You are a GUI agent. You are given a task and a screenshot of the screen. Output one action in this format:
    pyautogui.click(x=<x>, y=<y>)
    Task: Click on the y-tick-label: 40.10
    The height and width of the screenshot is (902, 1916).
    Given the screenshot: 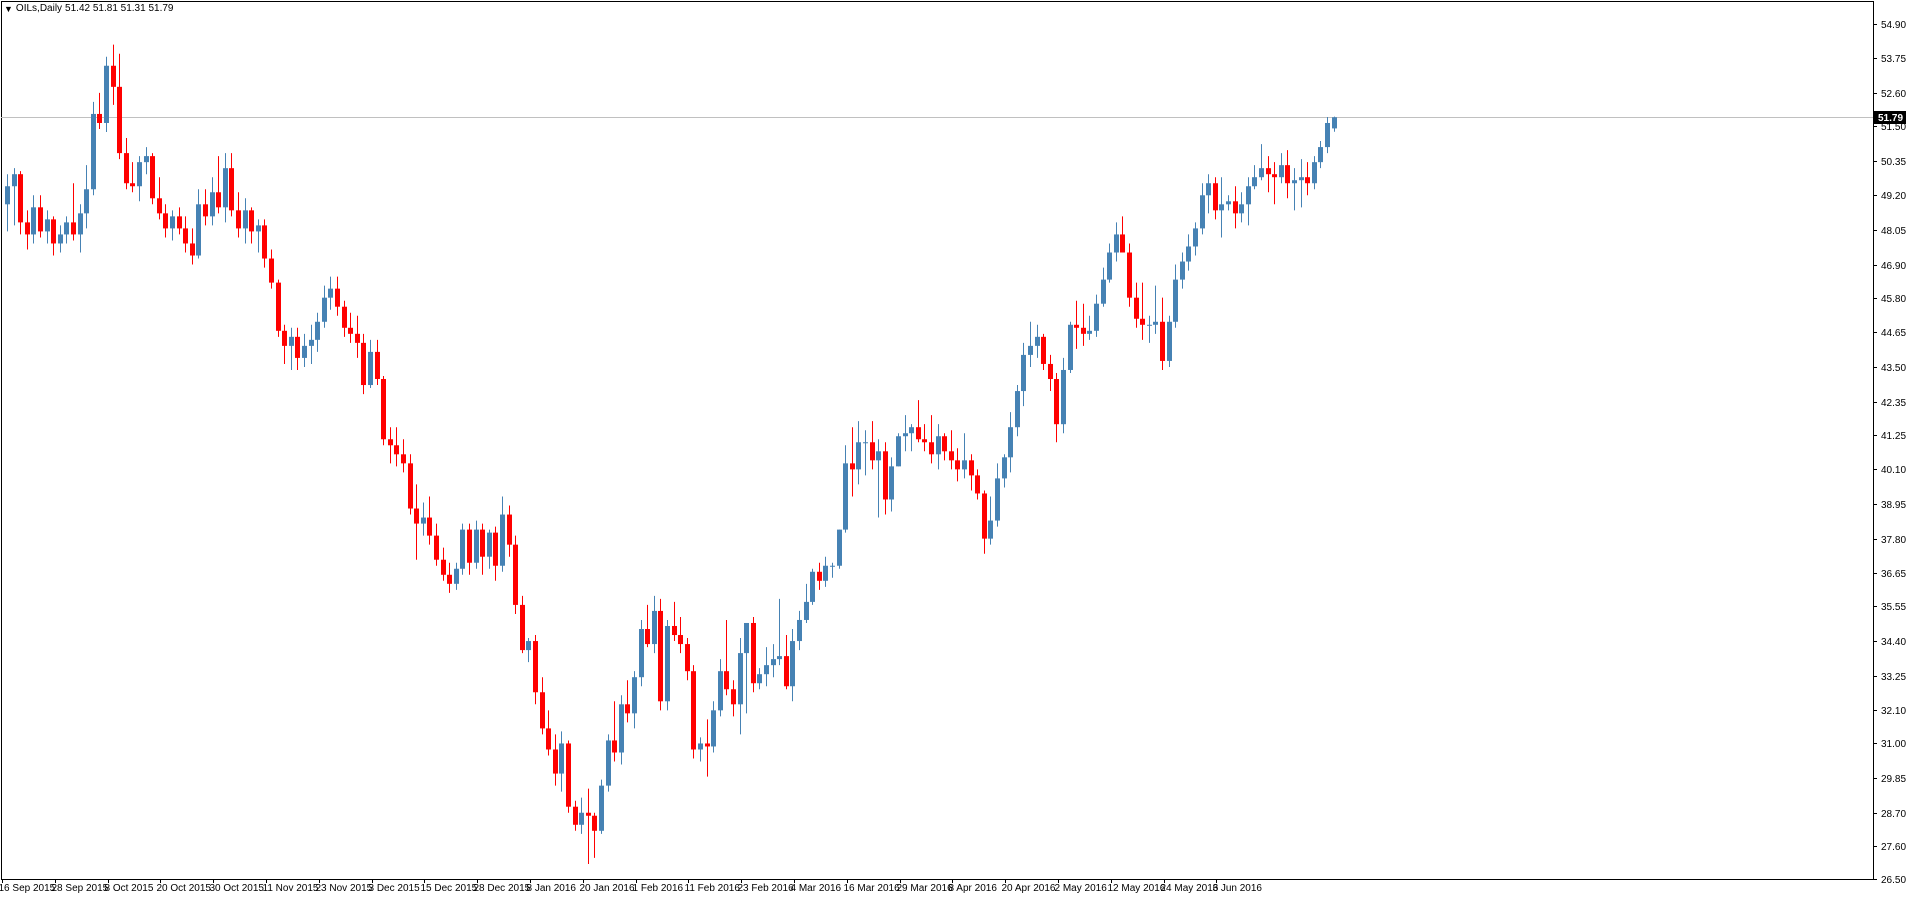 What is the action you would take?
    pyautogui.click(x=1893, y=470)
    